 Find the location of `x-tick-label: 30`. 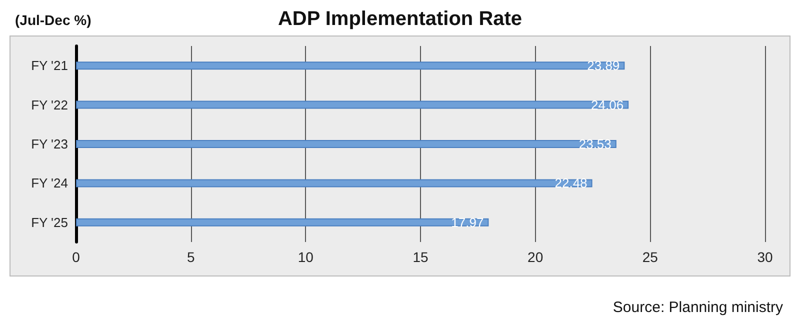

x-tick-label: 30 is located at coordinates (765, 257).